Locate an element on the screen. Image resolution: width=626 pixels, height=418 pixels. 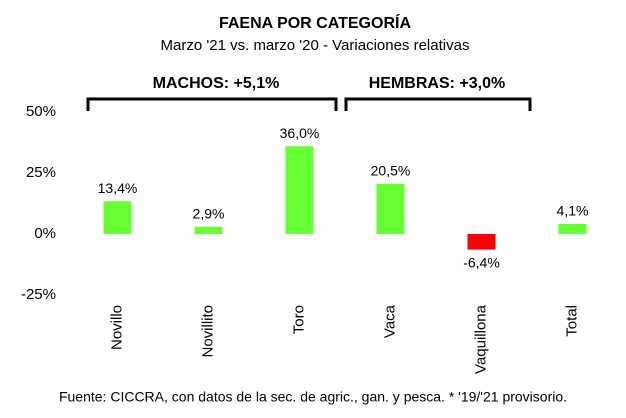
y-tick-label: 25% is located at coordinates (41, 172).